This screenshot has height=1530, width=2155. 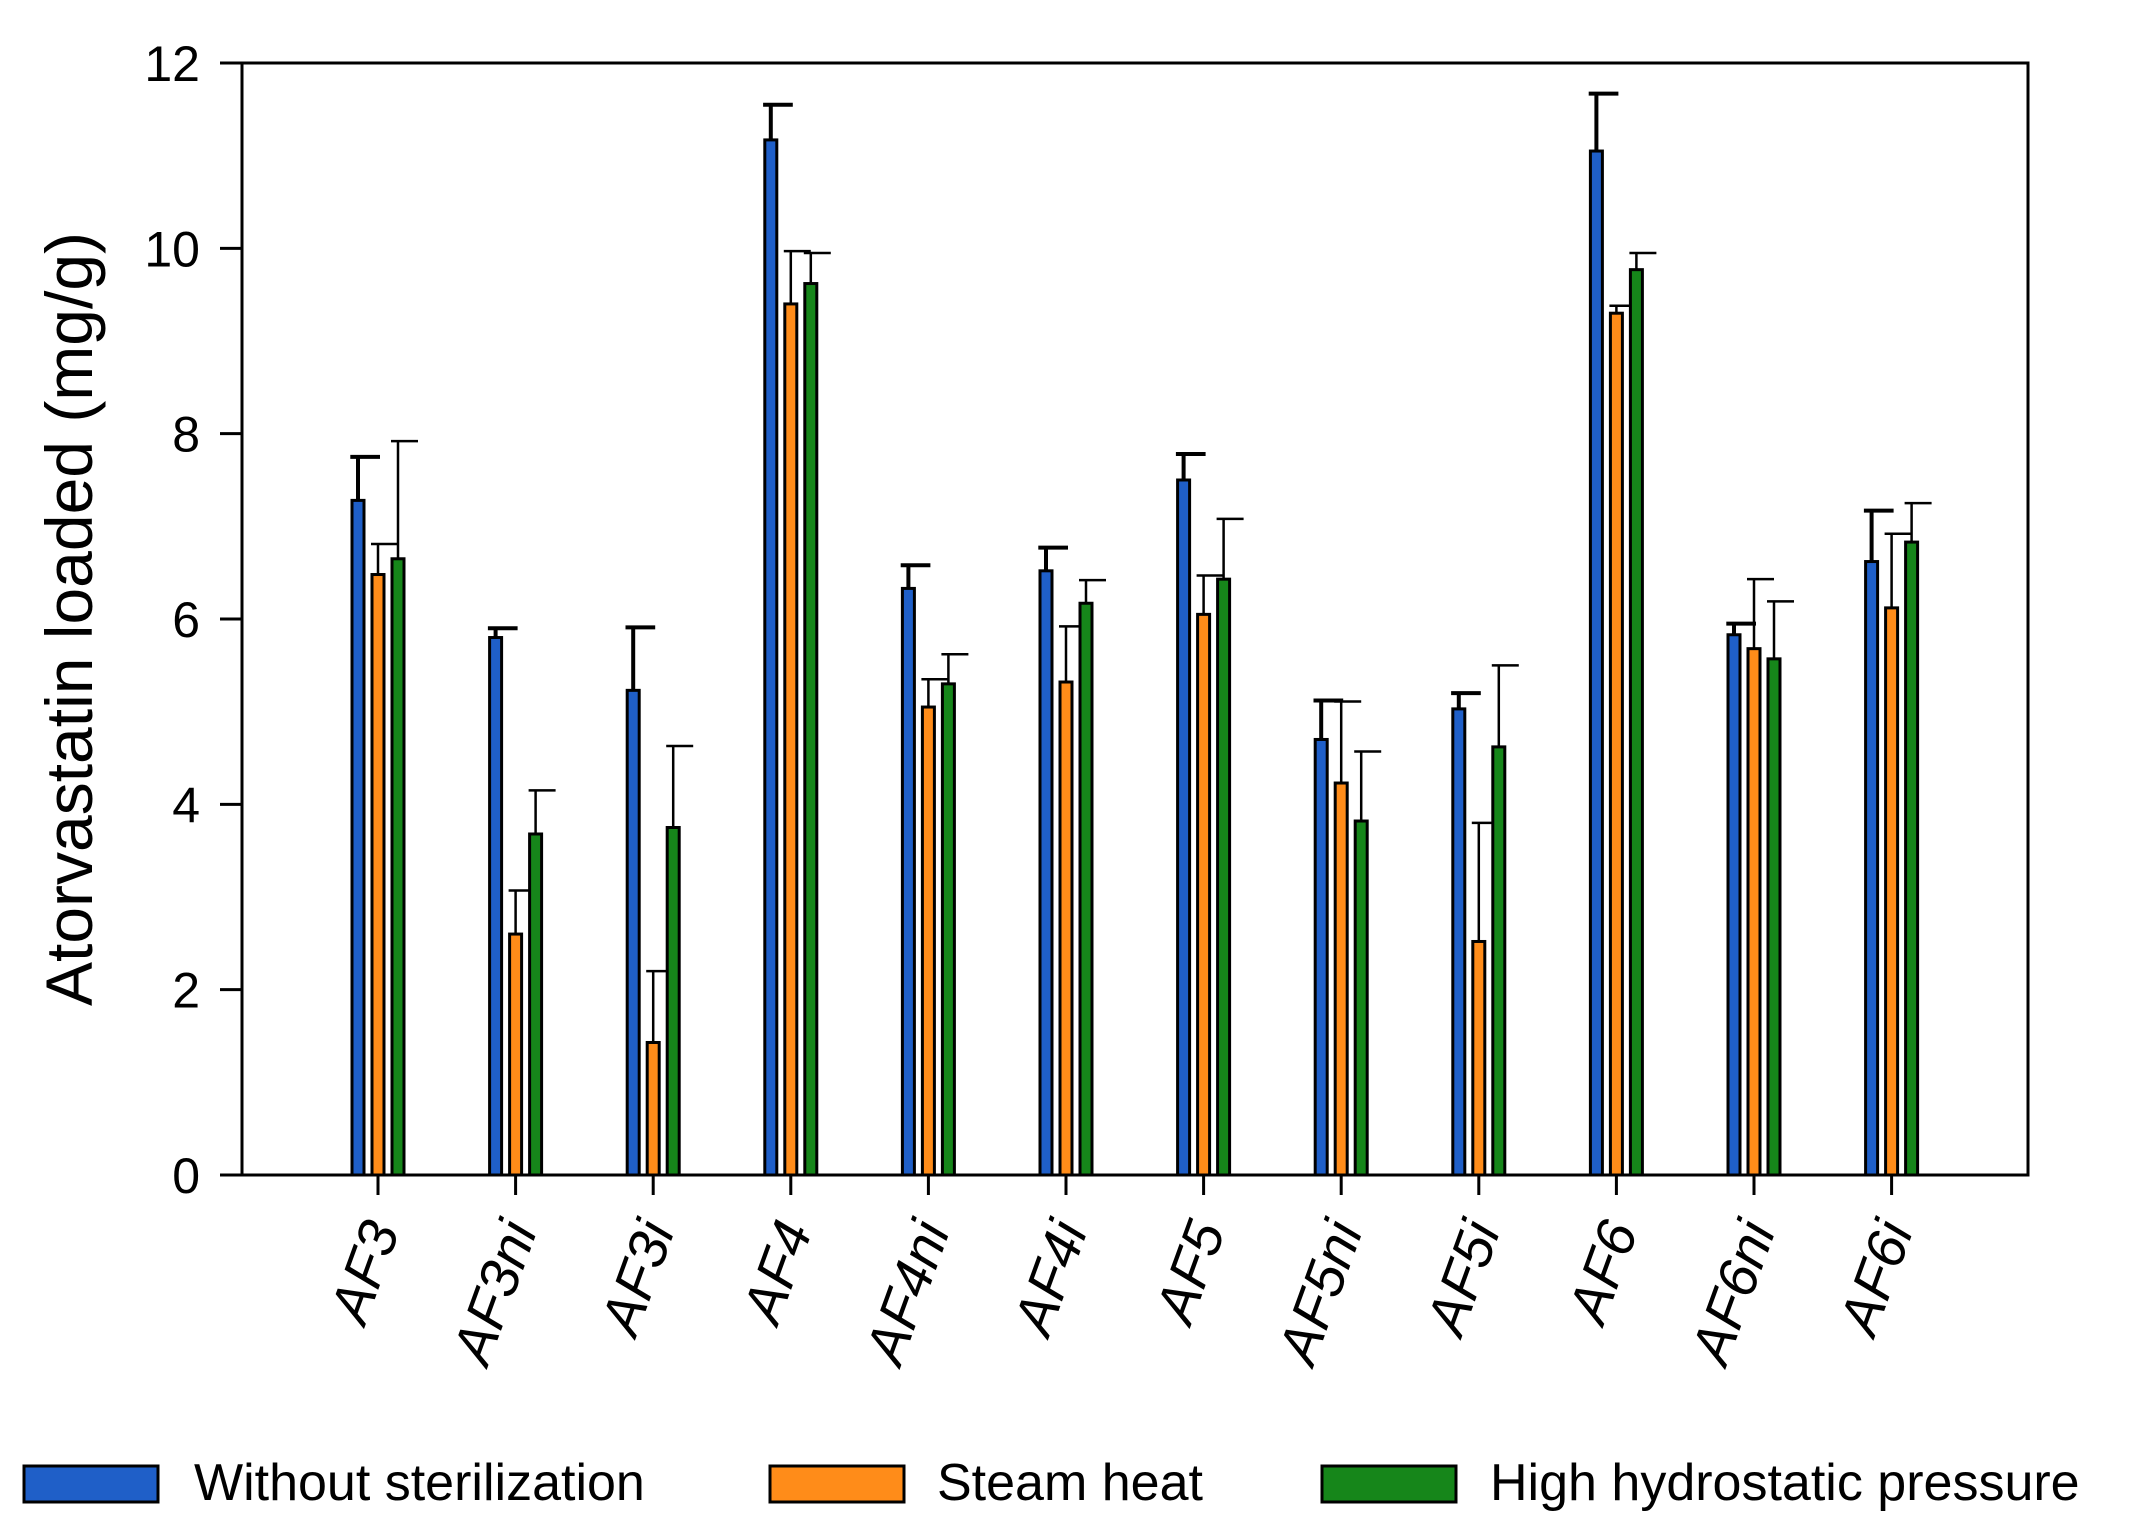 What do you see at coordinates (1190, 1273) in the screenshot?
I see `x-tick-label: AF5` at bounding box center [1190, 1273].